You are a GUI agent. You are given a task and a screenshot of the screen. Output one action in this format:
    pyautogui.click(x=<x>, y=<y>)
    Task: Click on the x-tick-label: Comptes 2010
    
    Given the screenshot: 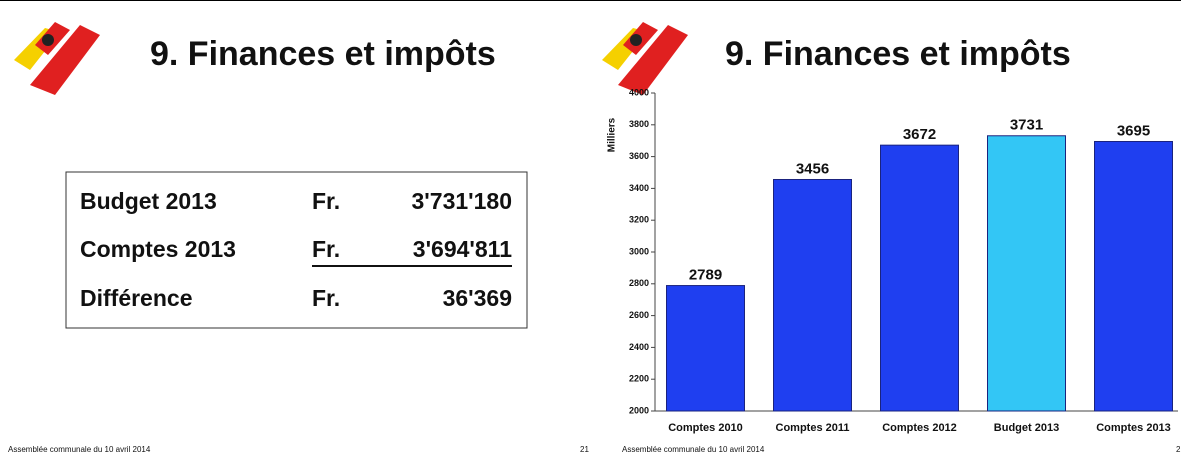 What is the action you would take?
    pyautogui.click(x=705, y=428)
    